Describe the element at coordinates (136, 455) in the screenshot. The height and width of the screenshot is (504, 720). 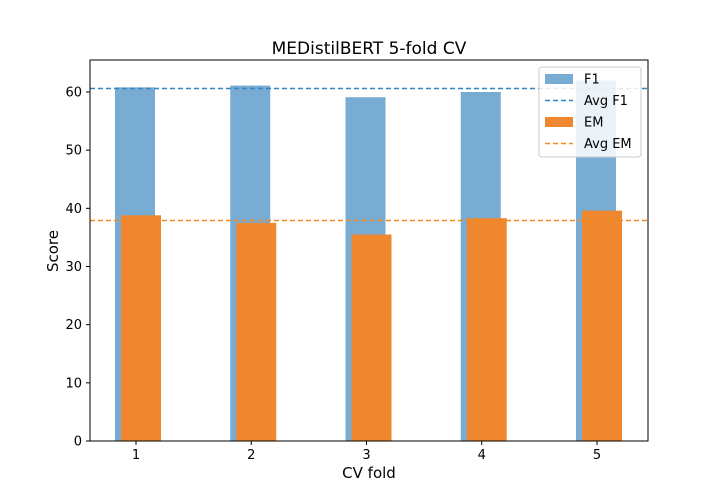
I see `x-tick-label: 1` at that location.